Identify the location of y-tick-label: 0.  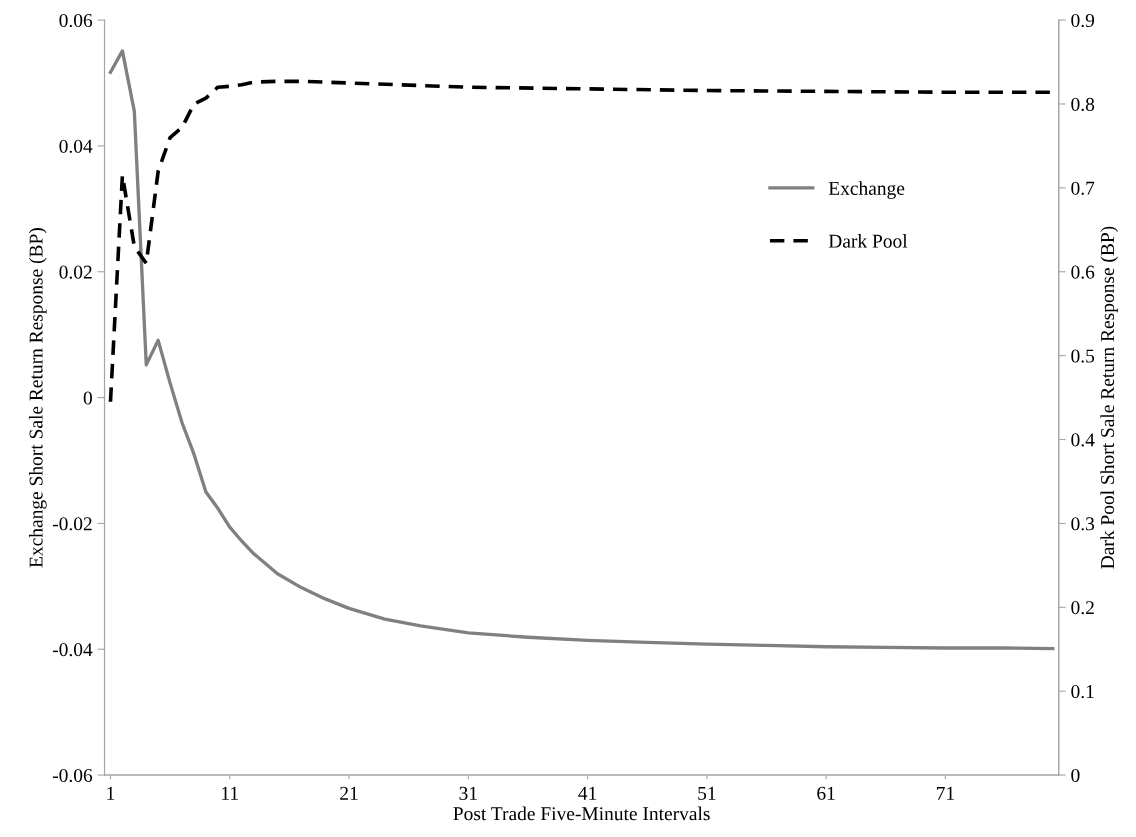
(87, 398).